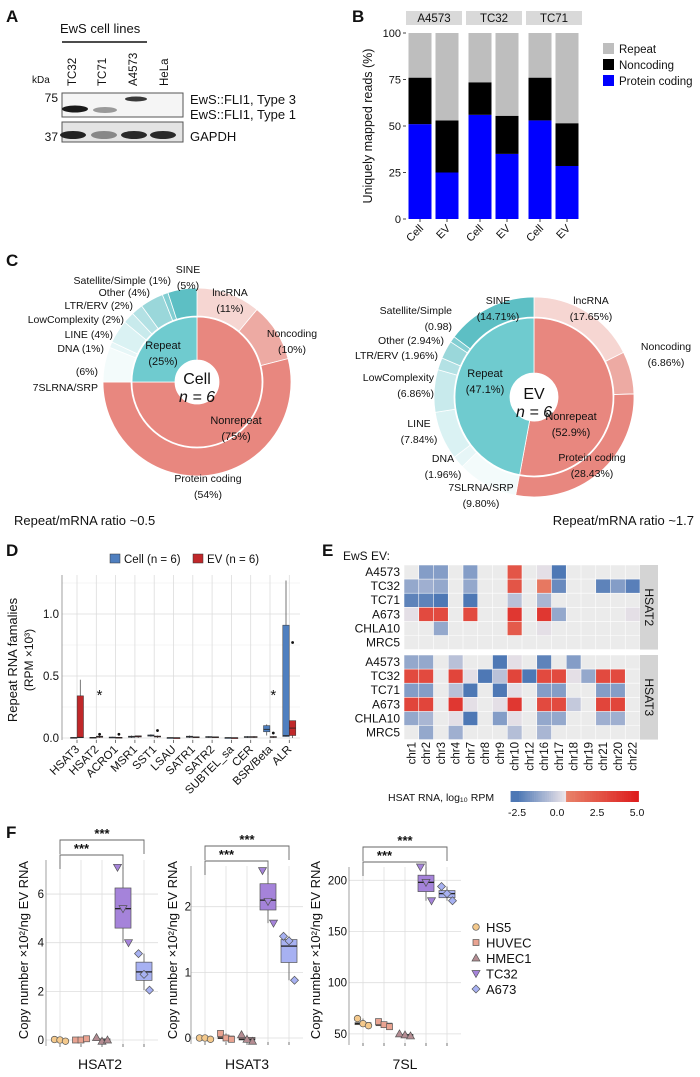 The width and height of the screenshot is (700, 1077). What do you see at coordinates (162, 346) in the screenshot?
I see `pie-inner-label: Repeat` at bounding box center [162, 346].